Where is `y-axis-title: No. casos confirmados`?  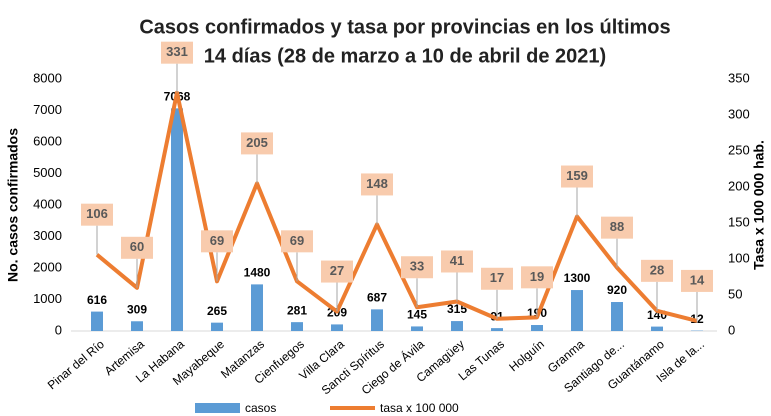 y-axis-title: No. casos confirmados is located at coordinates (13, 205).